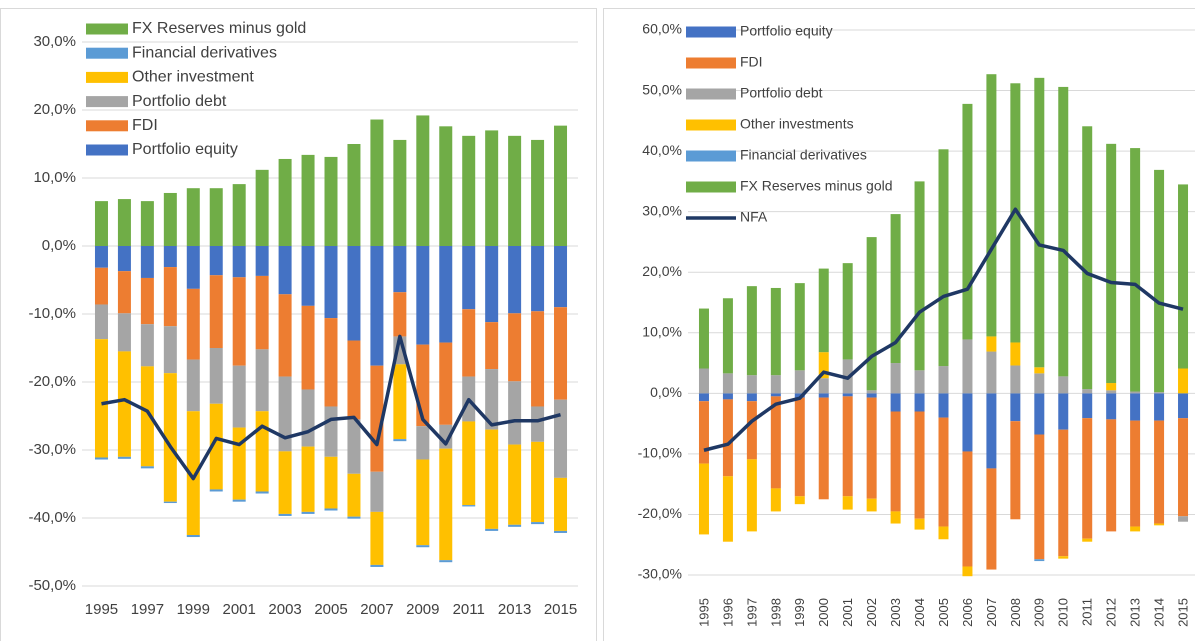 The height and width of the screenshot is (641, 1195). What do you see at coordinates (660, 453) in the screenshot?
I see `y-tick-label: -10,0%` at bounding box center [660, 453].